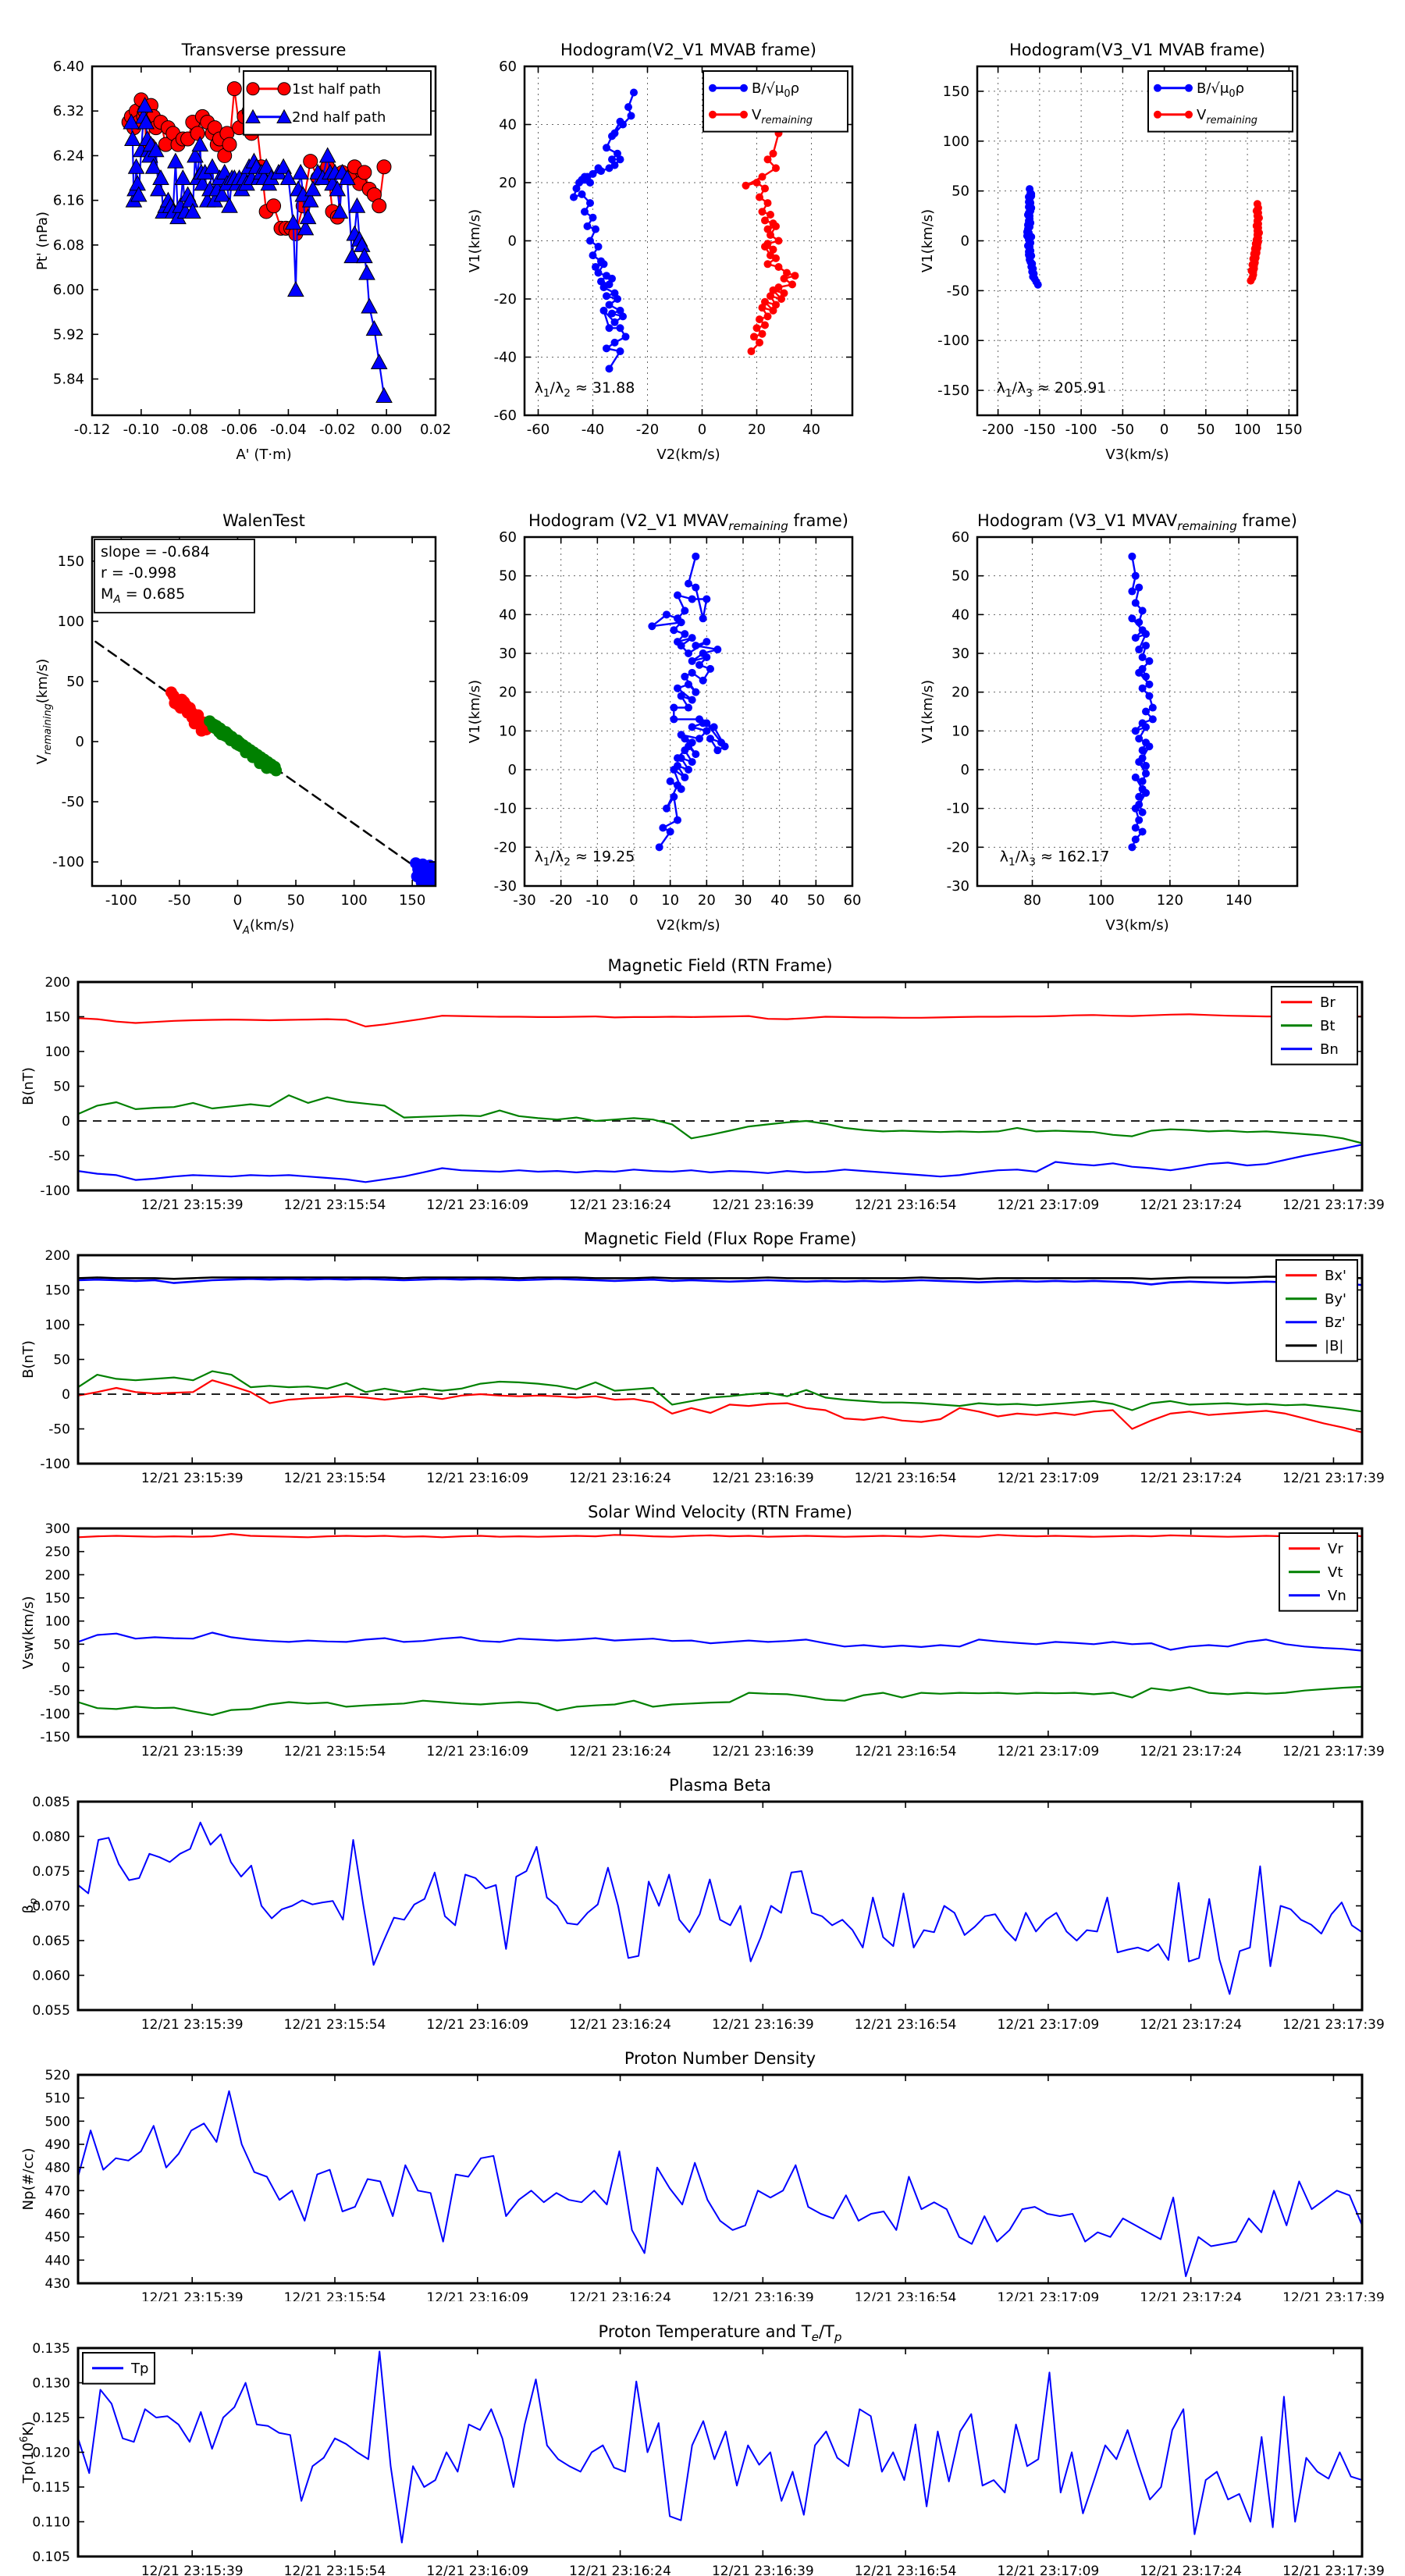 The image size is (1405, 2576). What do you see at coordinates (1329, 1049) in the screenshot?
I see `legend-label: Bn` at bounding box center [1329, 1049].